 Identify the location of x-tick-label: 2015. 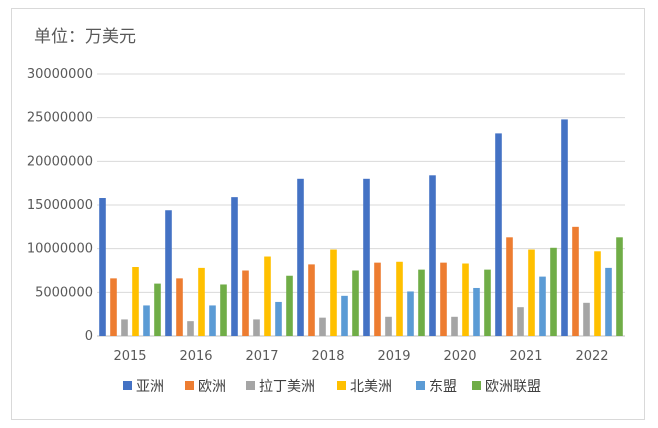
(129, 356).